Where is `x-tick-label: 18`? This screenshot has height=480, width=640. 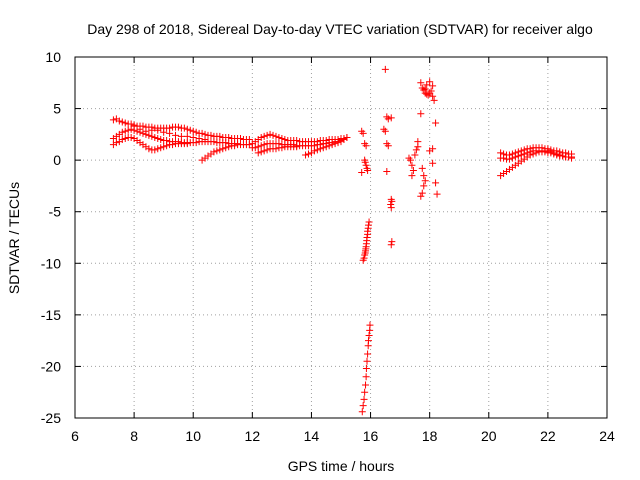 x-tick-label: 18 is located at coordinates (430, 436).